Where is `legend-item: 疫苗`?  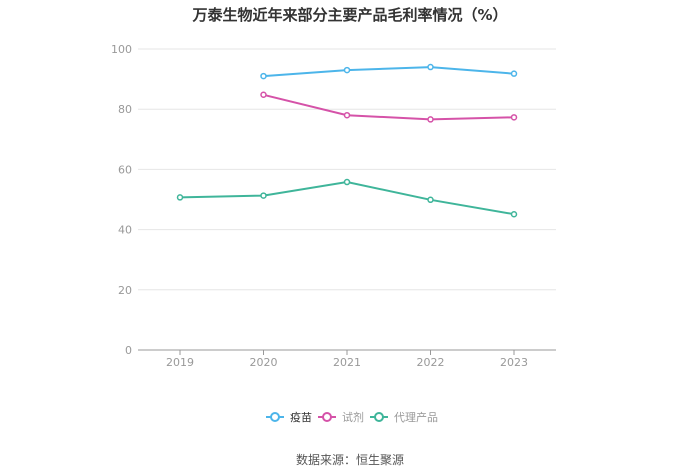 legend-item: 疫苗 is located at coordinates (289, 417).